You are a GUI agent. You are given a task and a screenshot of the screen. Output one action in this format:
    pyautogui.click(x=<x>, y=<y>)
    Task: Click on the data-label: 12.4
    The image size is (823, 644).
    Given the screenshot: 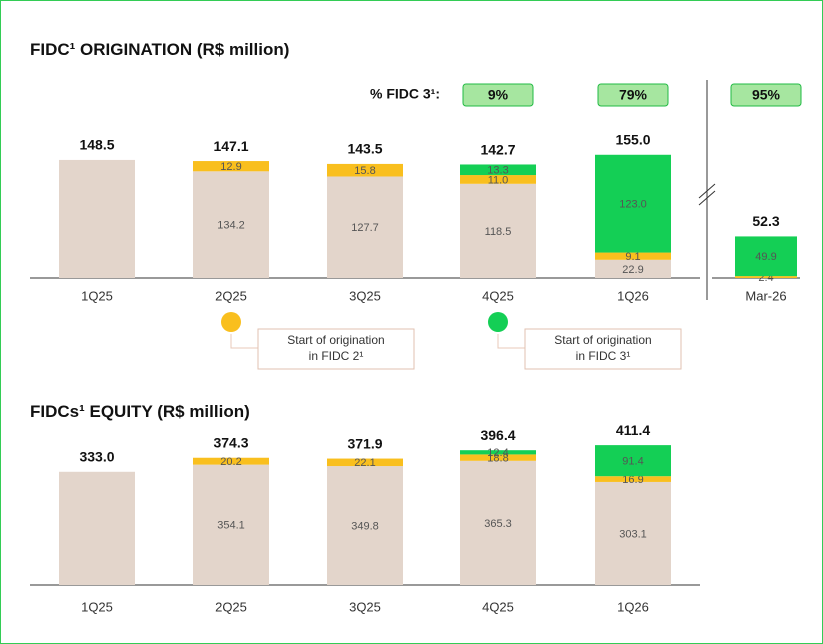 What is the action you would take?
    pyautogui.click(x=497, y=453)
    